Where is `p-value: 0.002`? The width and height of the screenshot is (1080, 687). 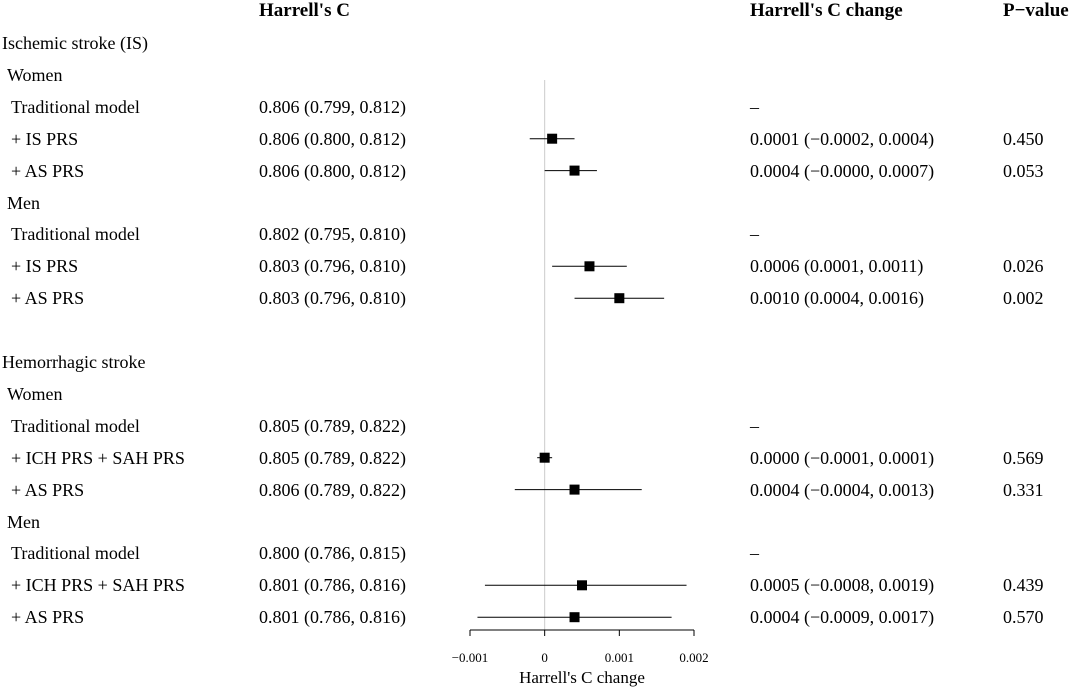 p-value: 0.002 is located at coordinates (1023, 298).